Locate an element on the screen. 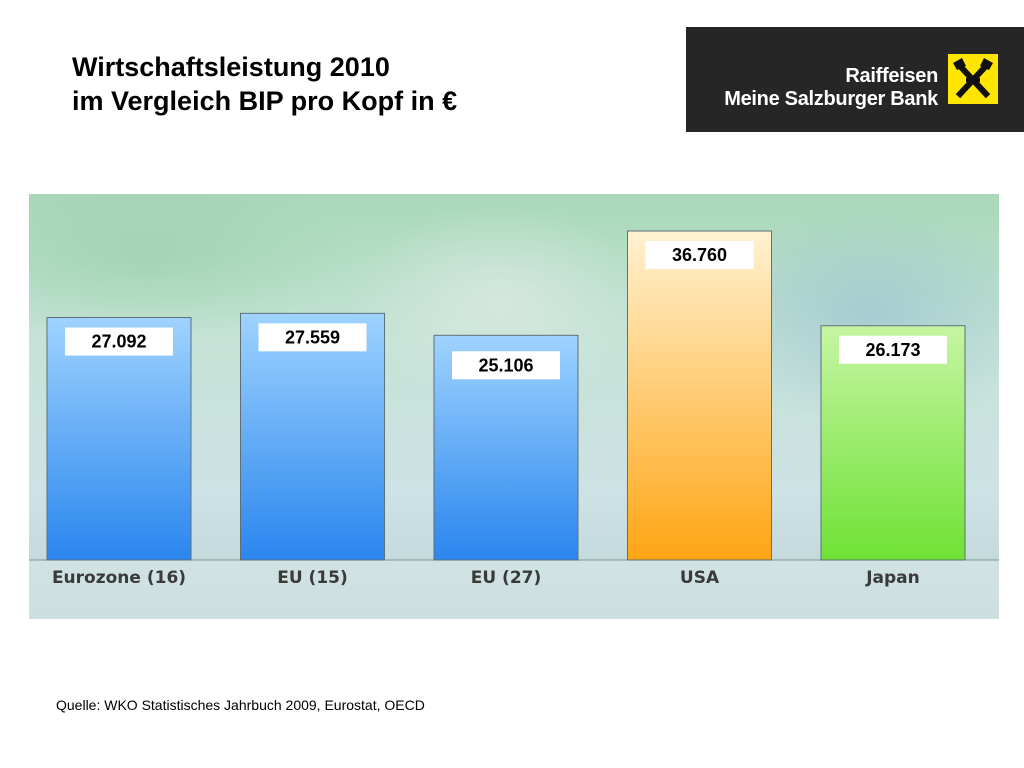 The image size is (1024, 768). title-line-2: im Vergleich BIP pro Kopf in € is located at coordinates (265, 101).